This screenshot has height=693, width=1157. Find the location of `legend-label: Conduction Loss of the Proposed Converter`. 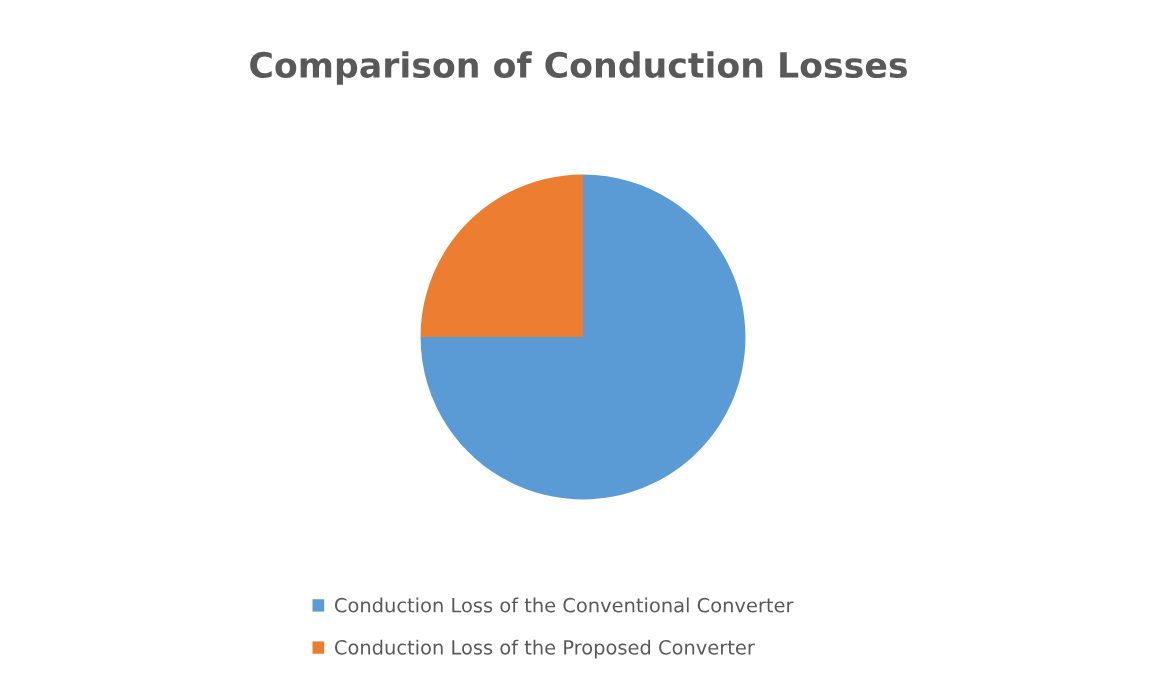

legend-label: Conduction Loss of the Proposed Converter is located at coordinates (544, 649).